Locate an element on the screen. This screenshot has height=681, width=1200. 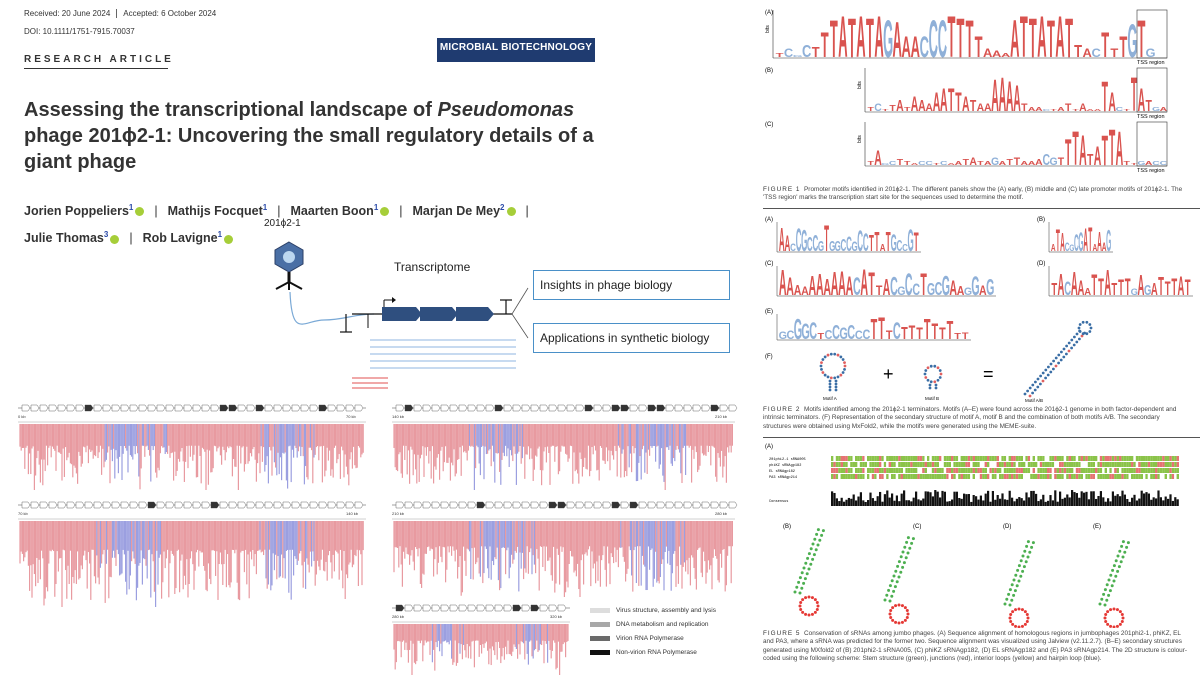
author-6: Rob Lavigne1 is located at coordinates (188, 237).